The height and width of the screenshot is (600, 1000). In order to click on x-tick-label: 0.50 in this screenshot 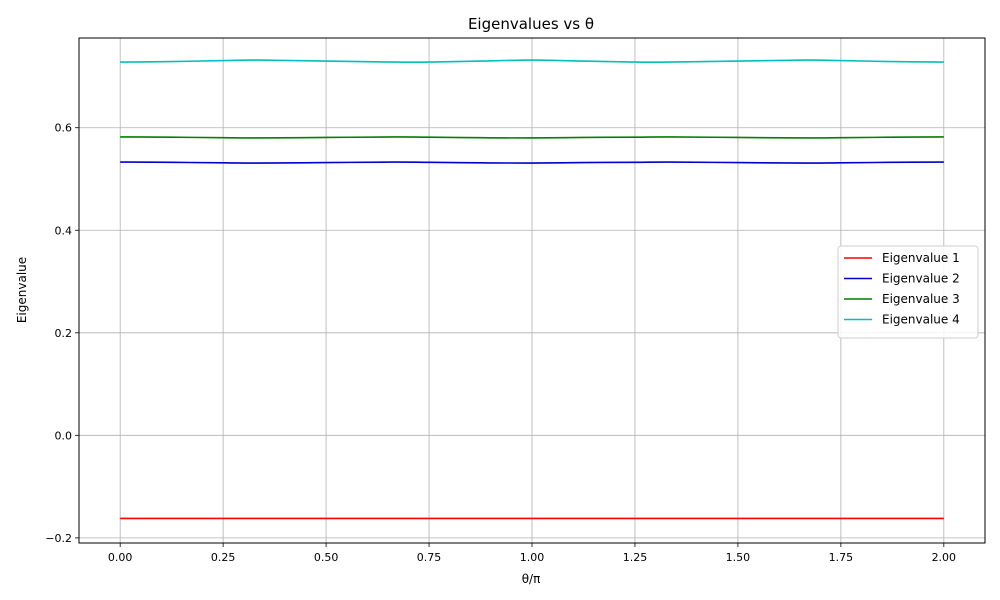, I will do `click(326, 557)`.